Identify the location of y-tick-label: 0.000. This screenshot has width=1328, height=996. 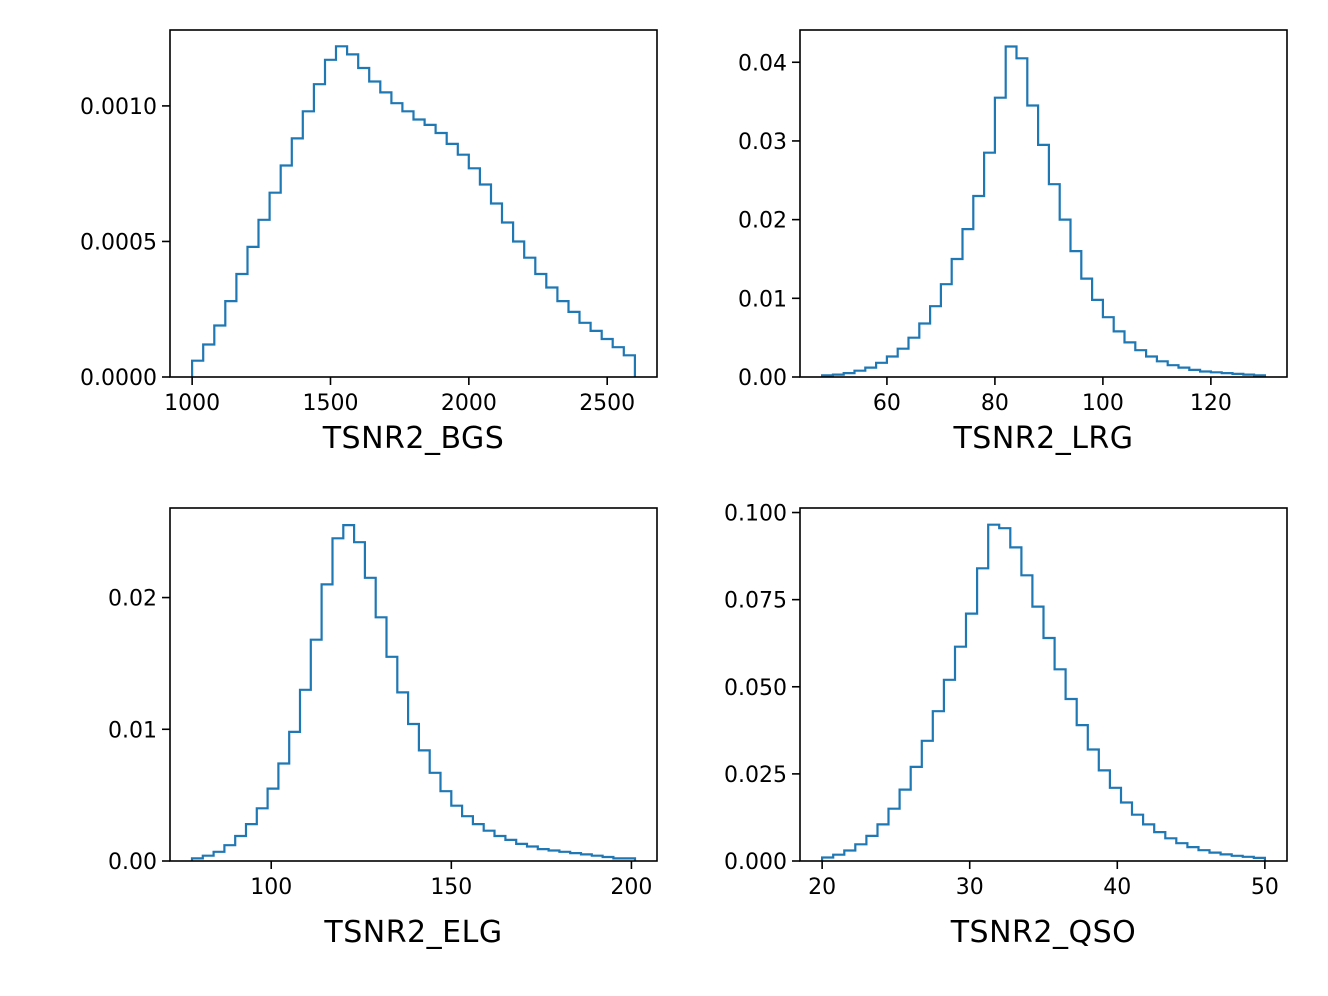
(755, 862).